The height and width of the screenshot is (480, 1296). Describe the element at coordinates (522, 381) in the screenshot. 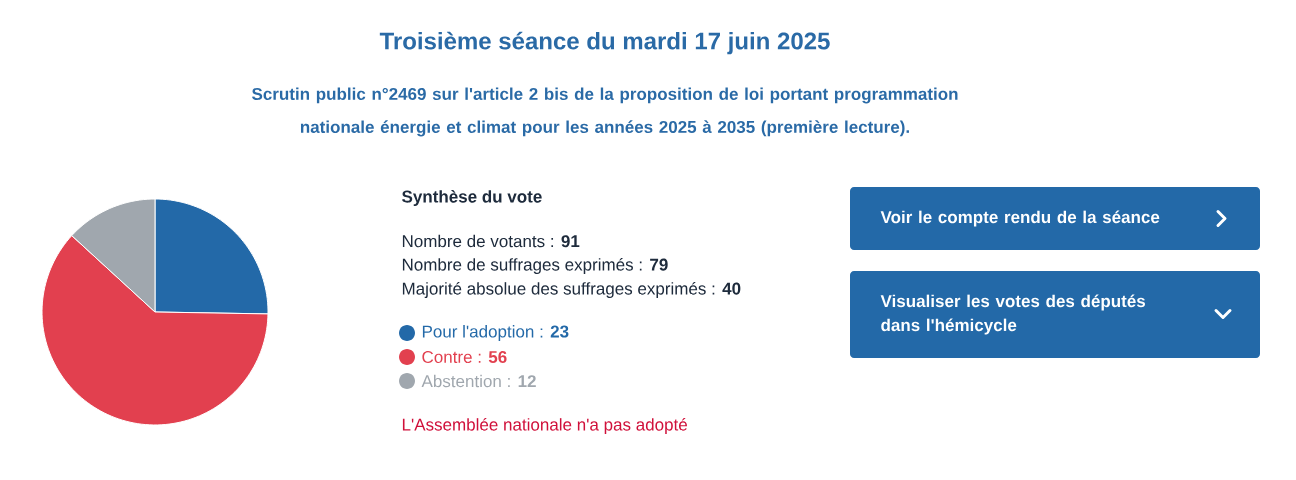

I see `data-label: : 12` at that location.